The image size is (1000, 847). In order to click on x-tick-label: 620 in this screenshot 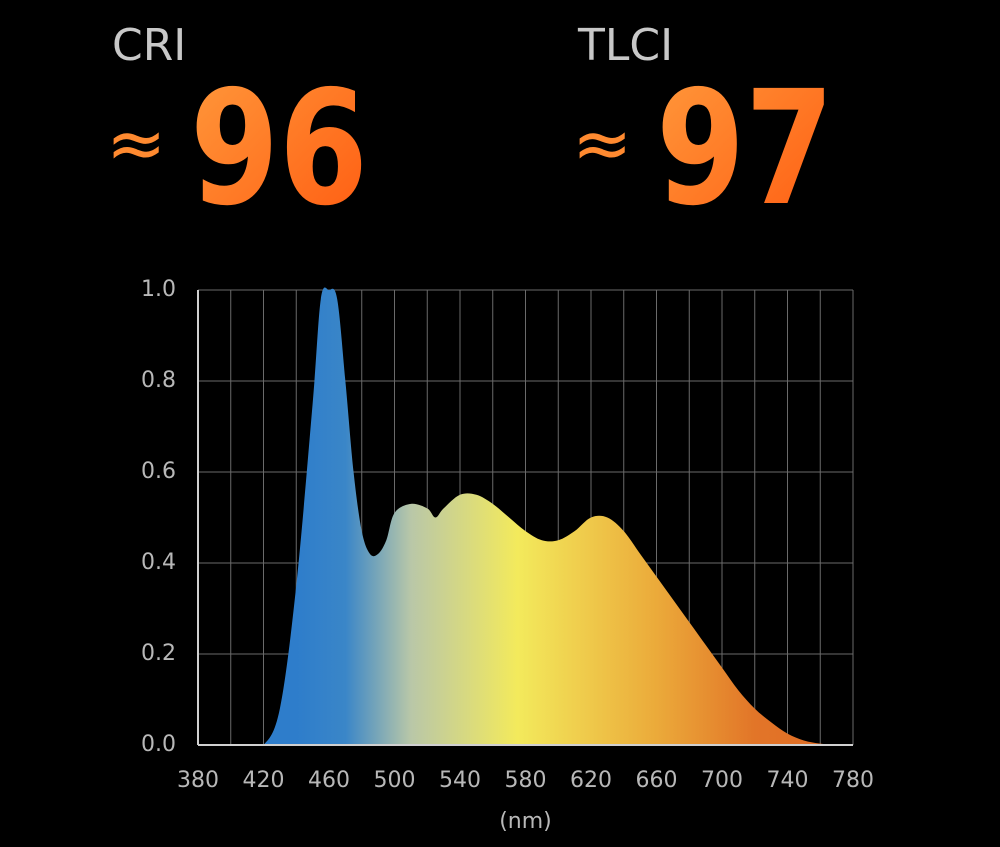, I will do `click(591, 780)`.